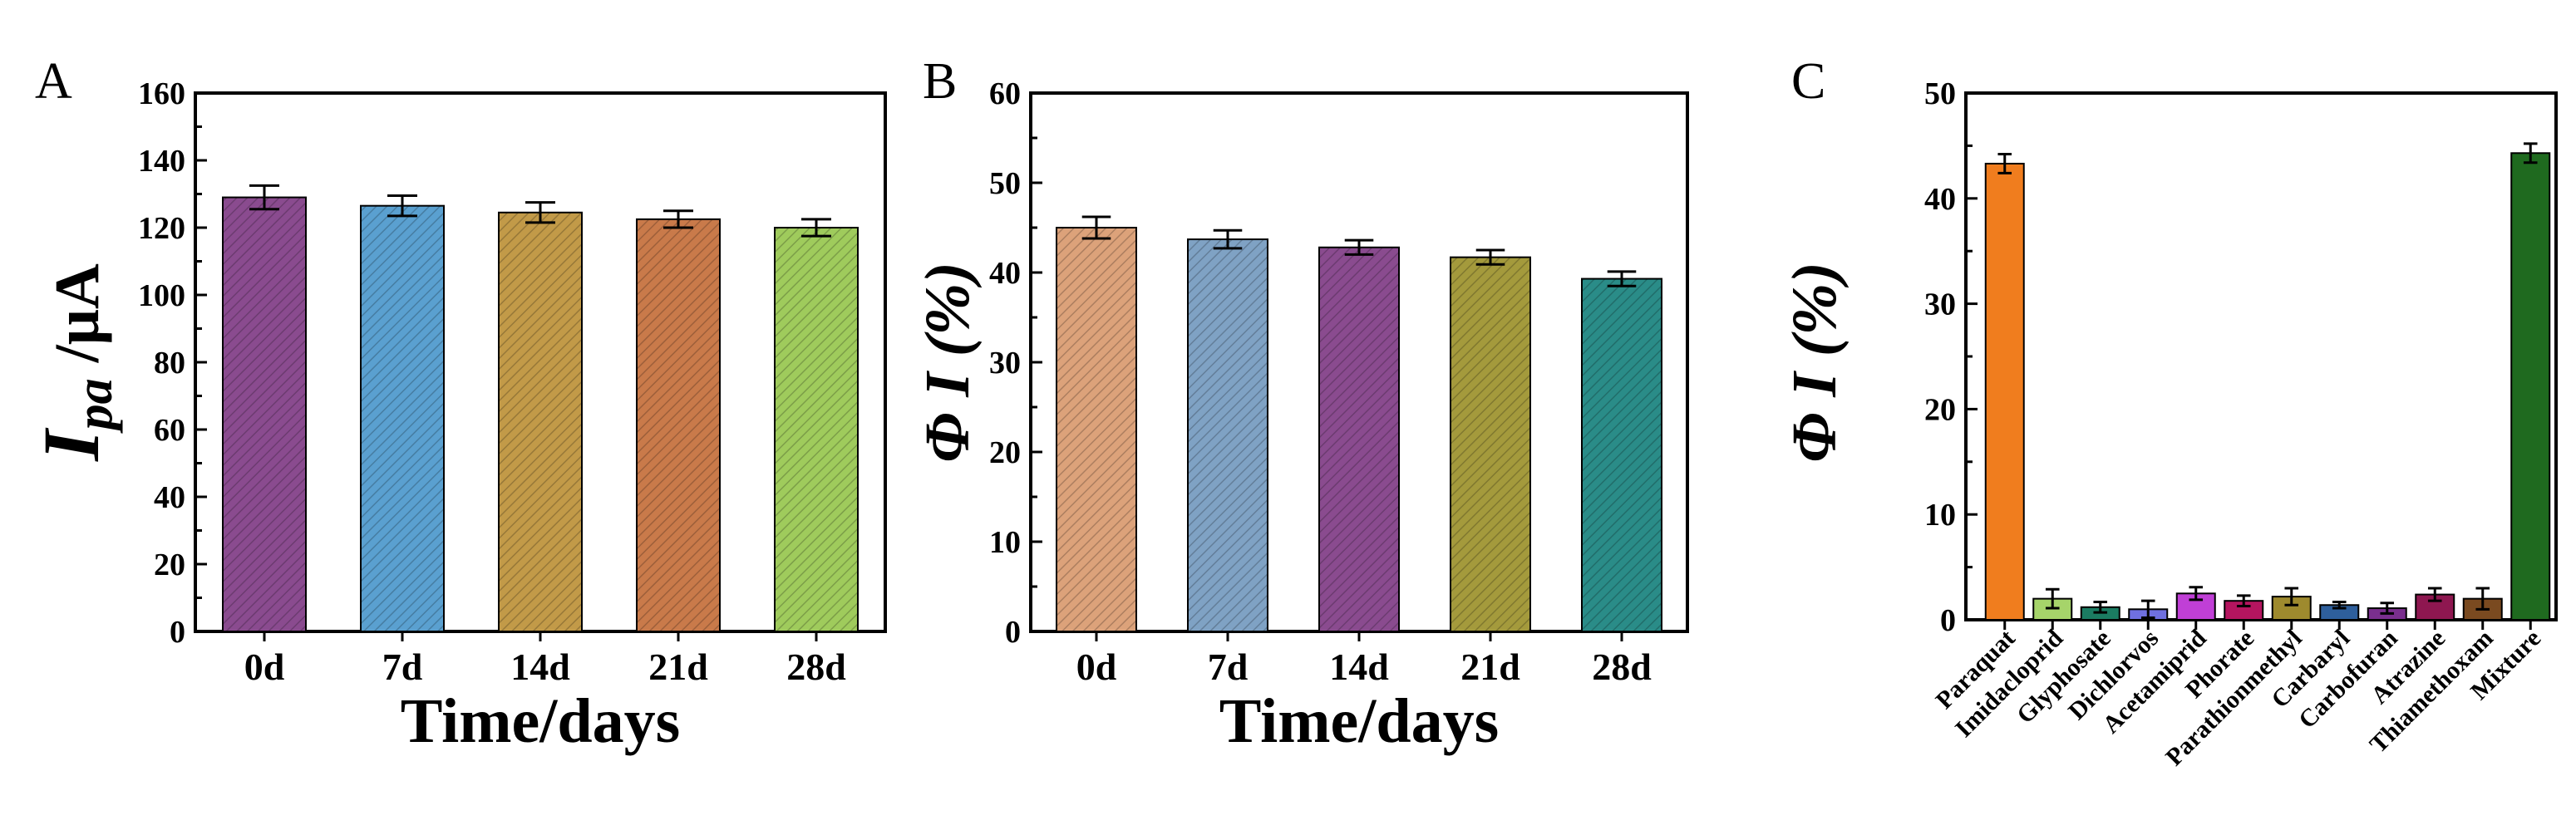 This screenshot has width=2576, height=830. I want to click on panel-c-label: C, so click(1808, 81).